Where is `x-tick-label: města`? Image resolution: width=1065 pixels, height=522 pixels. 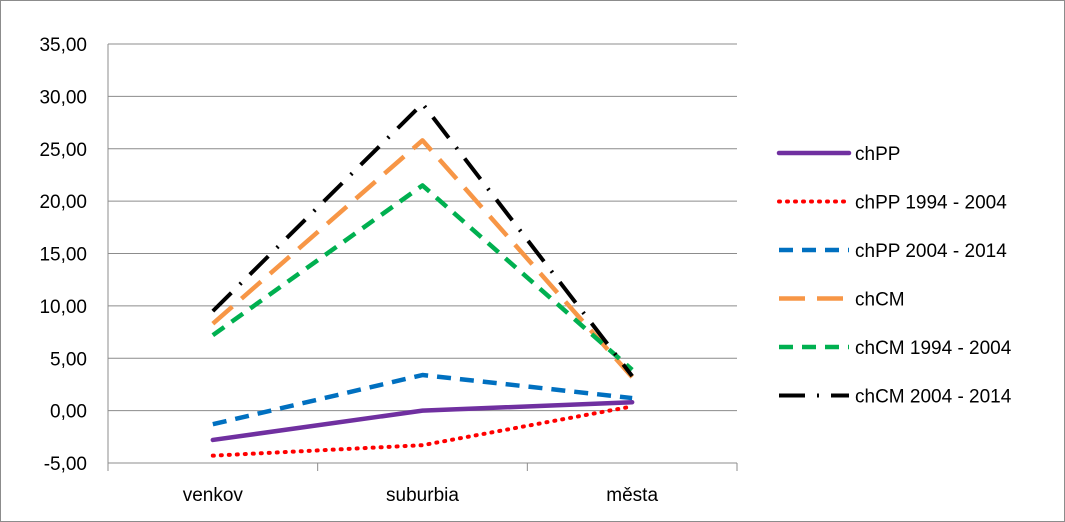
x-tick-label: města is located at coordinates (632, 495).